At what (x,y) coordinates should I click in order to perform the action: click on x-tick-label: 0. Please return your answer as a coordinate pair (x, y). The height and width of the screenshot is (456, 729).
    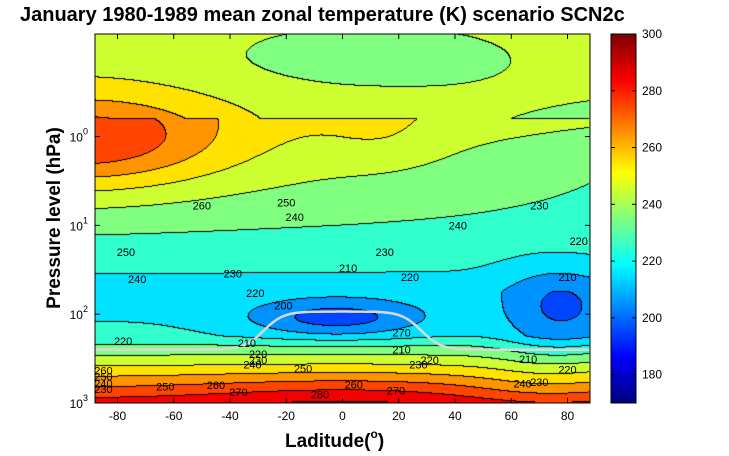
    Looking at the image, I should click on (342, 416).